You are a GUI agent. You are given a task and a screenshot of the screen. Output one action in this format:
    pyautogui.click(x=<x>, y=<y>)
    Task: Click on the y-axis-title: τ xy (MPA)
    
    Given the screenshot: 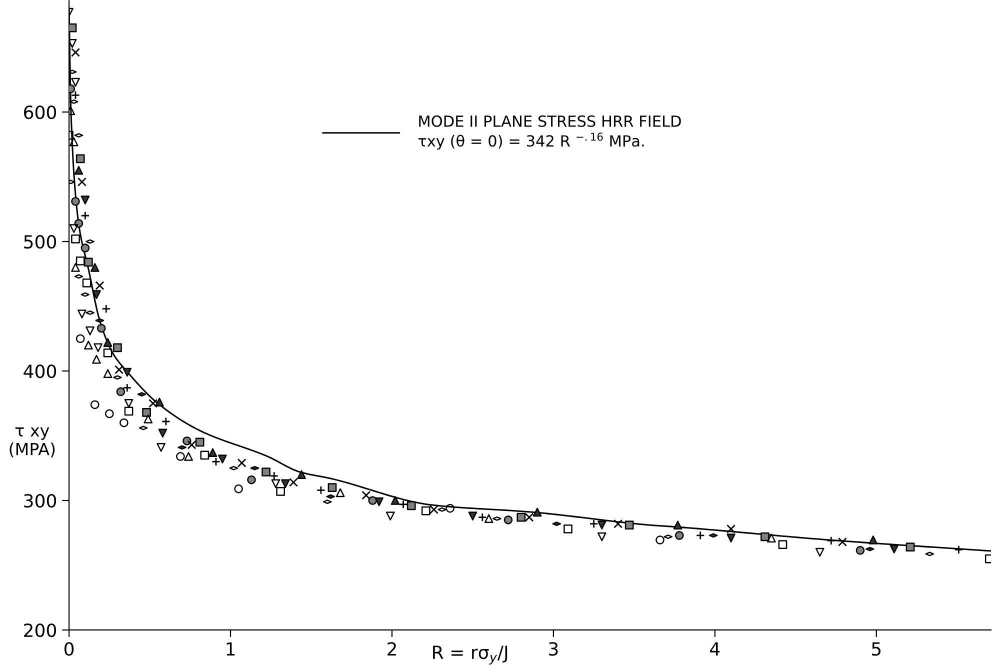 What is the action you would take?
    pyautogui.click(x=32, y=442)
    